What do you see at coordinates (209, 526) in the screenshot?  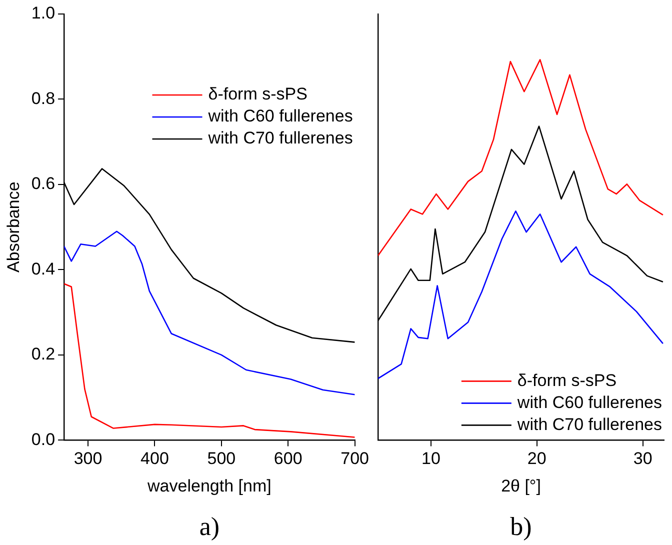 I see `text: a)` at bounding box center [209, 526].